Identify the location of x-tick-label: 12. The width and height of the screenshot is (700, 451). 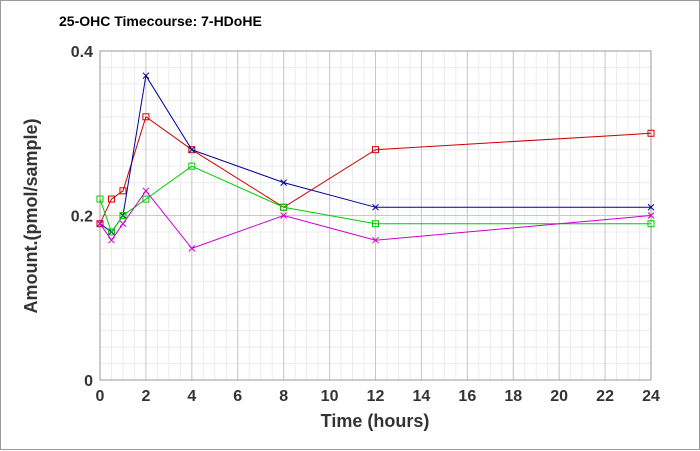
(376, 396).